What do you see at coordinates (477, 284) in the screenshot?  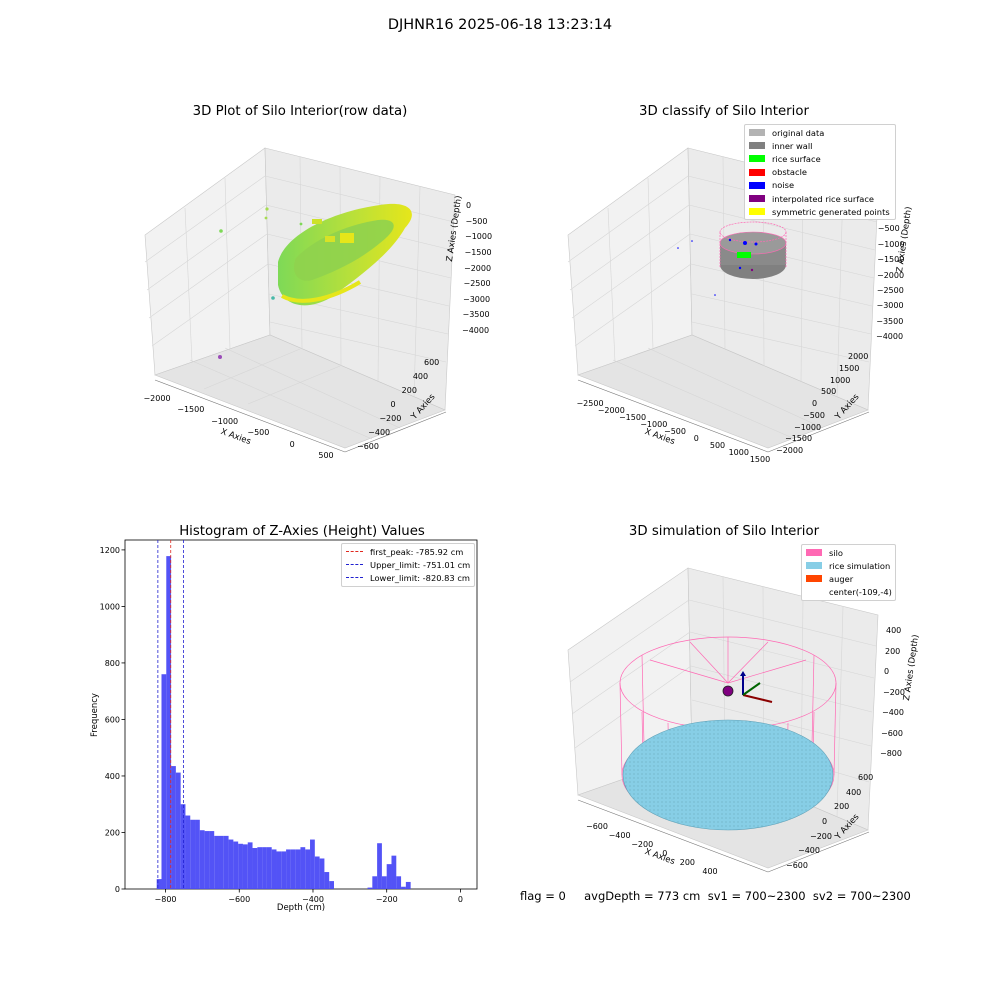 I see `raw-z-tick-label: −2500` at bounding box center [477, 284].